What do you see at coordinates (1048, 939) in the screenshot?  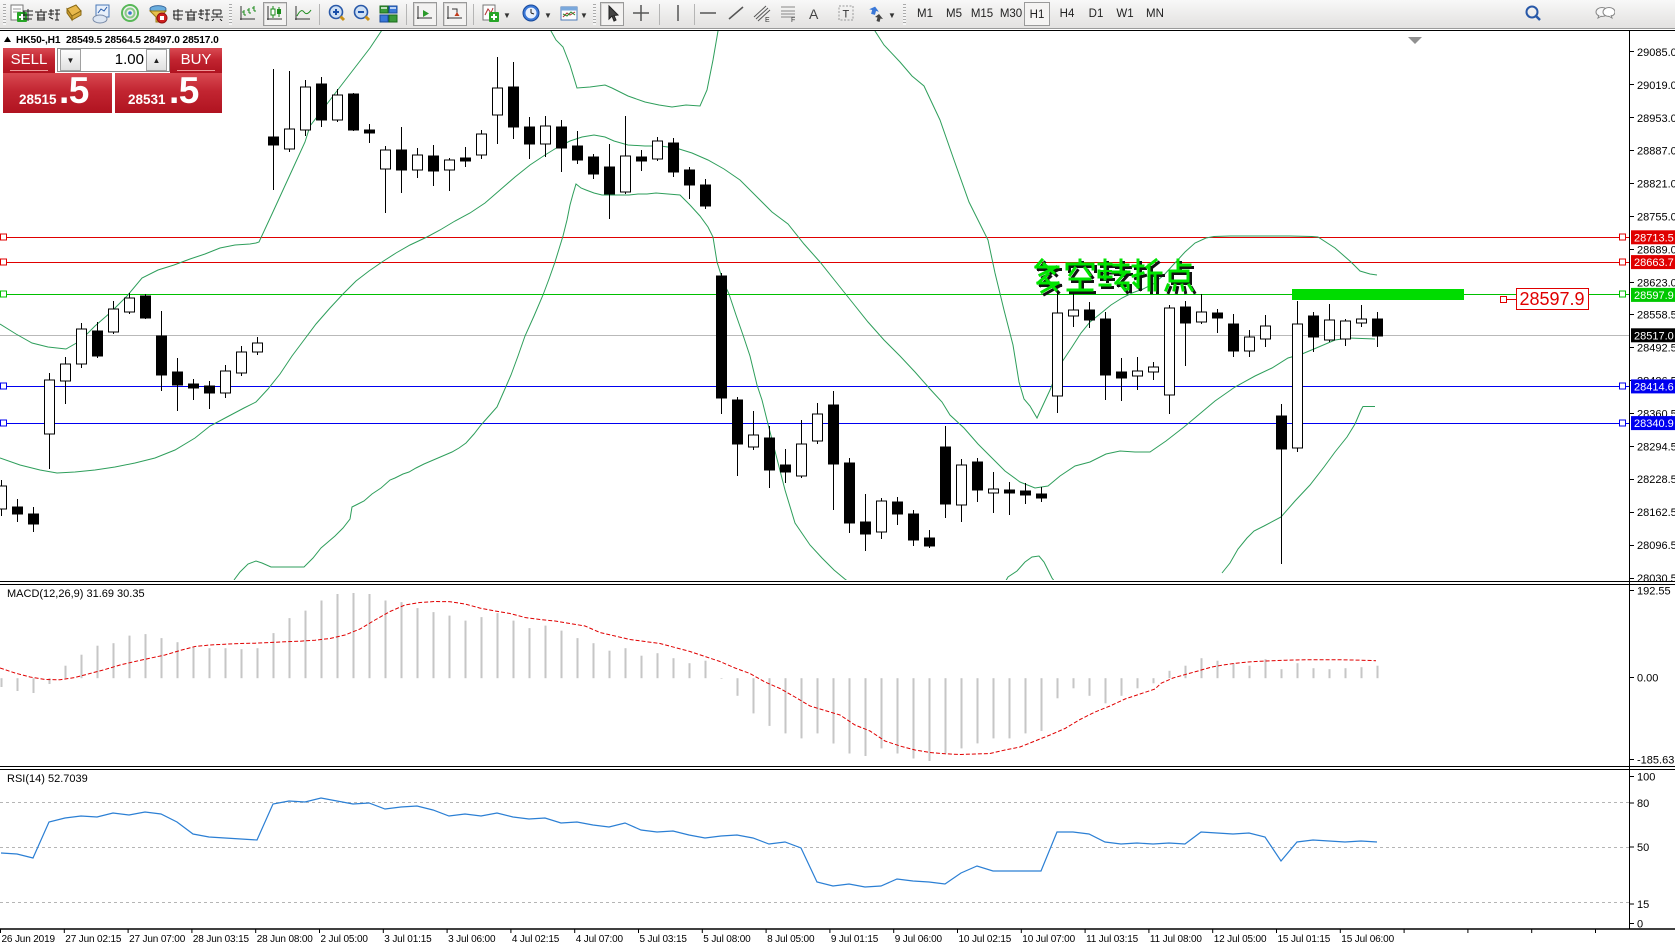 I see `svg-text: 10 Jul 07:00` at bounding box center [1048, 939].